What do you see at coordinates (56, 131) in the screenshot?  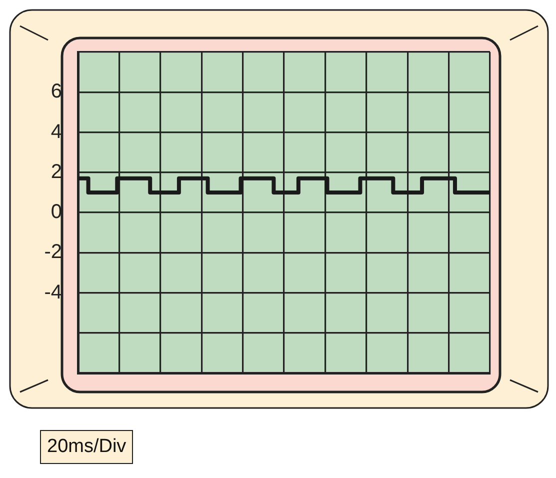 I see `y-tick-label: 4` at bounding box center [56, 131].